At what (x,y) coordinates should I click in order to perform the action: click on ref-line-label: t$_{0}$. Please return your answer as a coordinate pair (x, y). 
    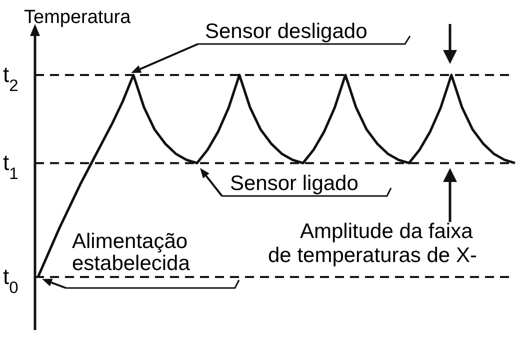
    Looking at the image, I should click on (10, 280).